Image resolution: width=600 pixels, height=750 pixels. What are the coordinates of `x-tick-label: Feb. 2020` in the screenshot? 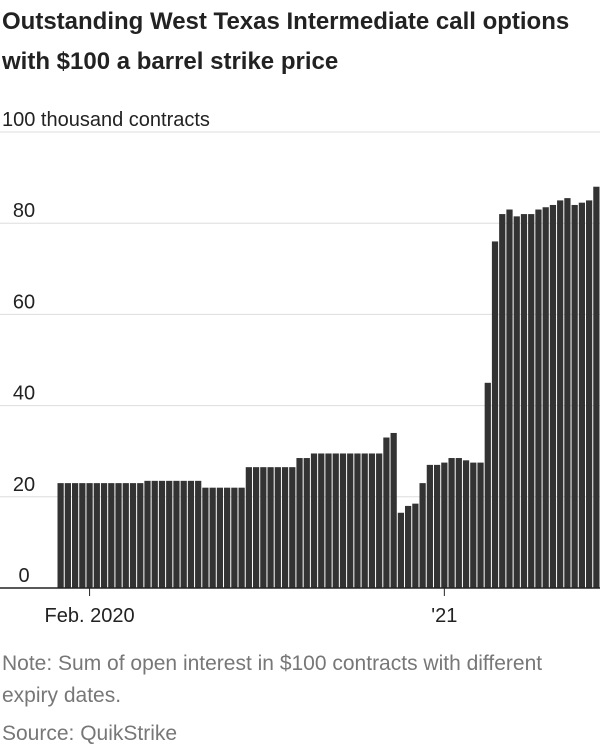 It's located at (90, 616).